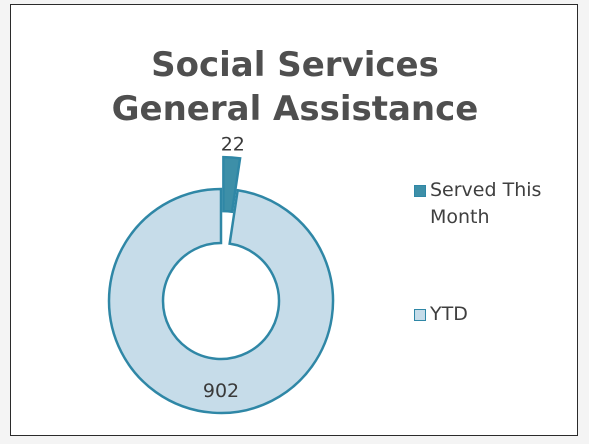 The height and width of the screenshot is (444, 589). I want to click on legend-entry-served-this-month: Served This Month, so click(494, 204).